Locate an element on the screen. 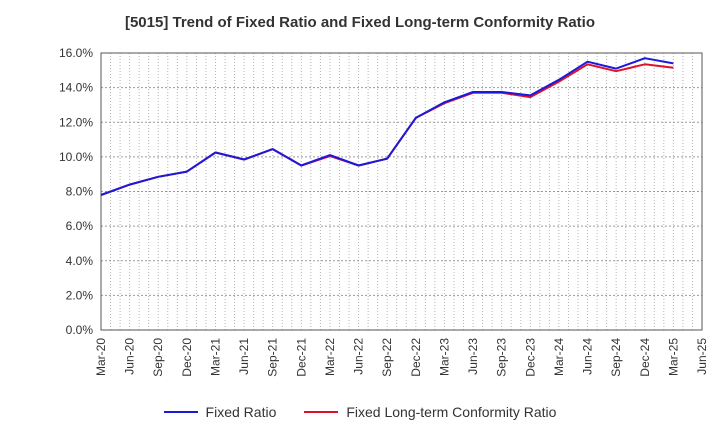 Image resolution: width=720 pixels, height=440 pixels. x-tick-label: Mar-21 is located at coordinates (215, 357).